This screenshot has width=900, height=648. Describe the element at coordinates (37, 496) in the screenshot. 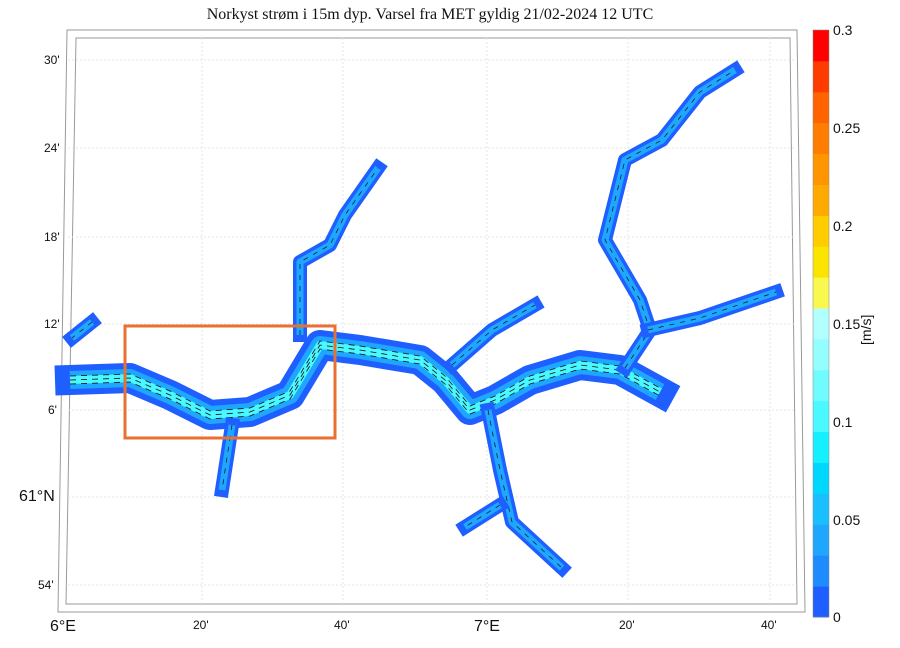

I see `lat-label: 61°N` at that location.